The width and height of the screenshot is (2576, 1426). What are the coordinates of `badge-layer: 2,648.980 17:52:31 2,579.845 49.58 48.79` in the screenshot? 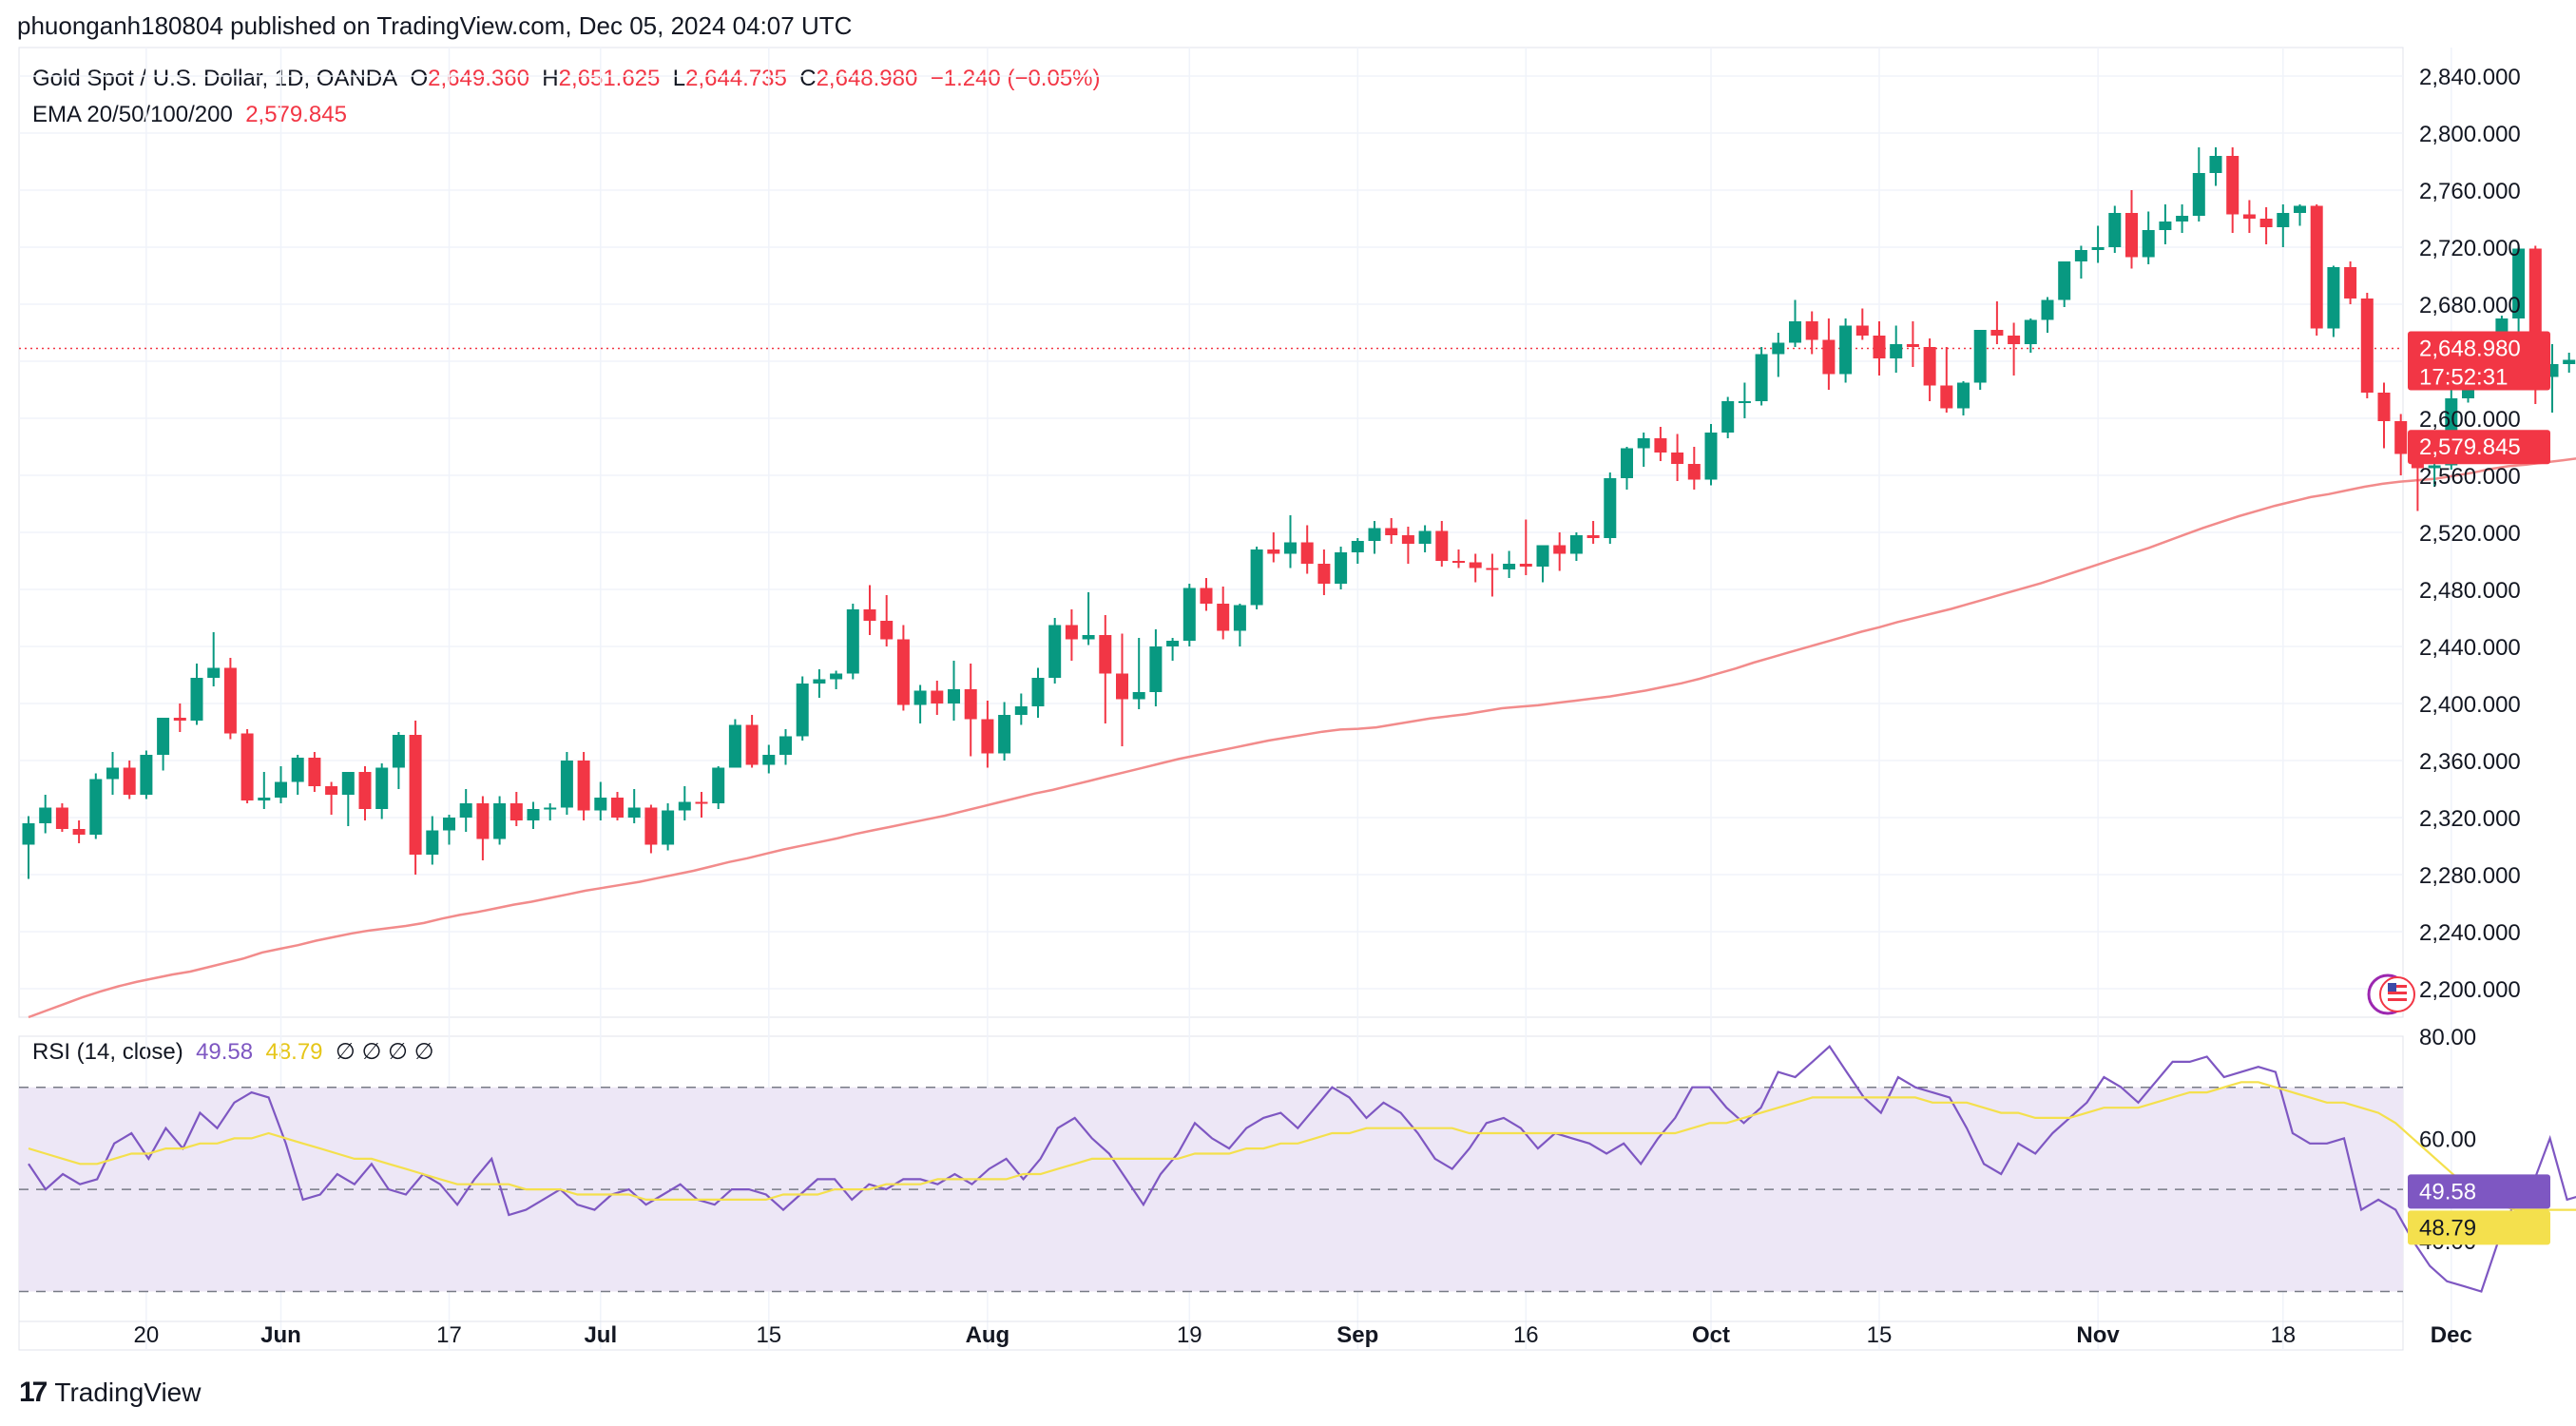 It's located at (2479, 788).